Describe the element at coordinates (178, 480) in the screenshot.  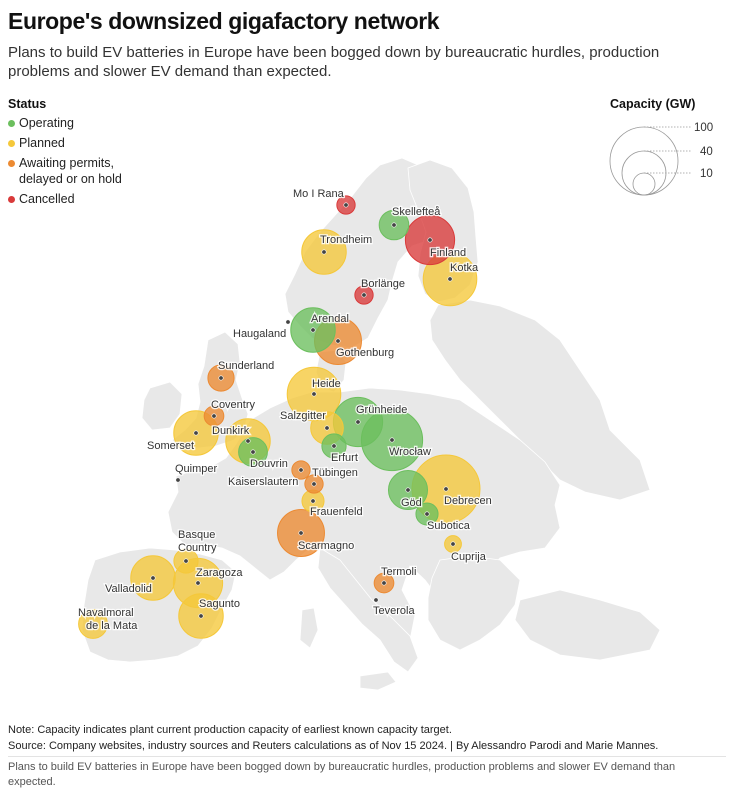
I see `site-dot-quimper` at that location.